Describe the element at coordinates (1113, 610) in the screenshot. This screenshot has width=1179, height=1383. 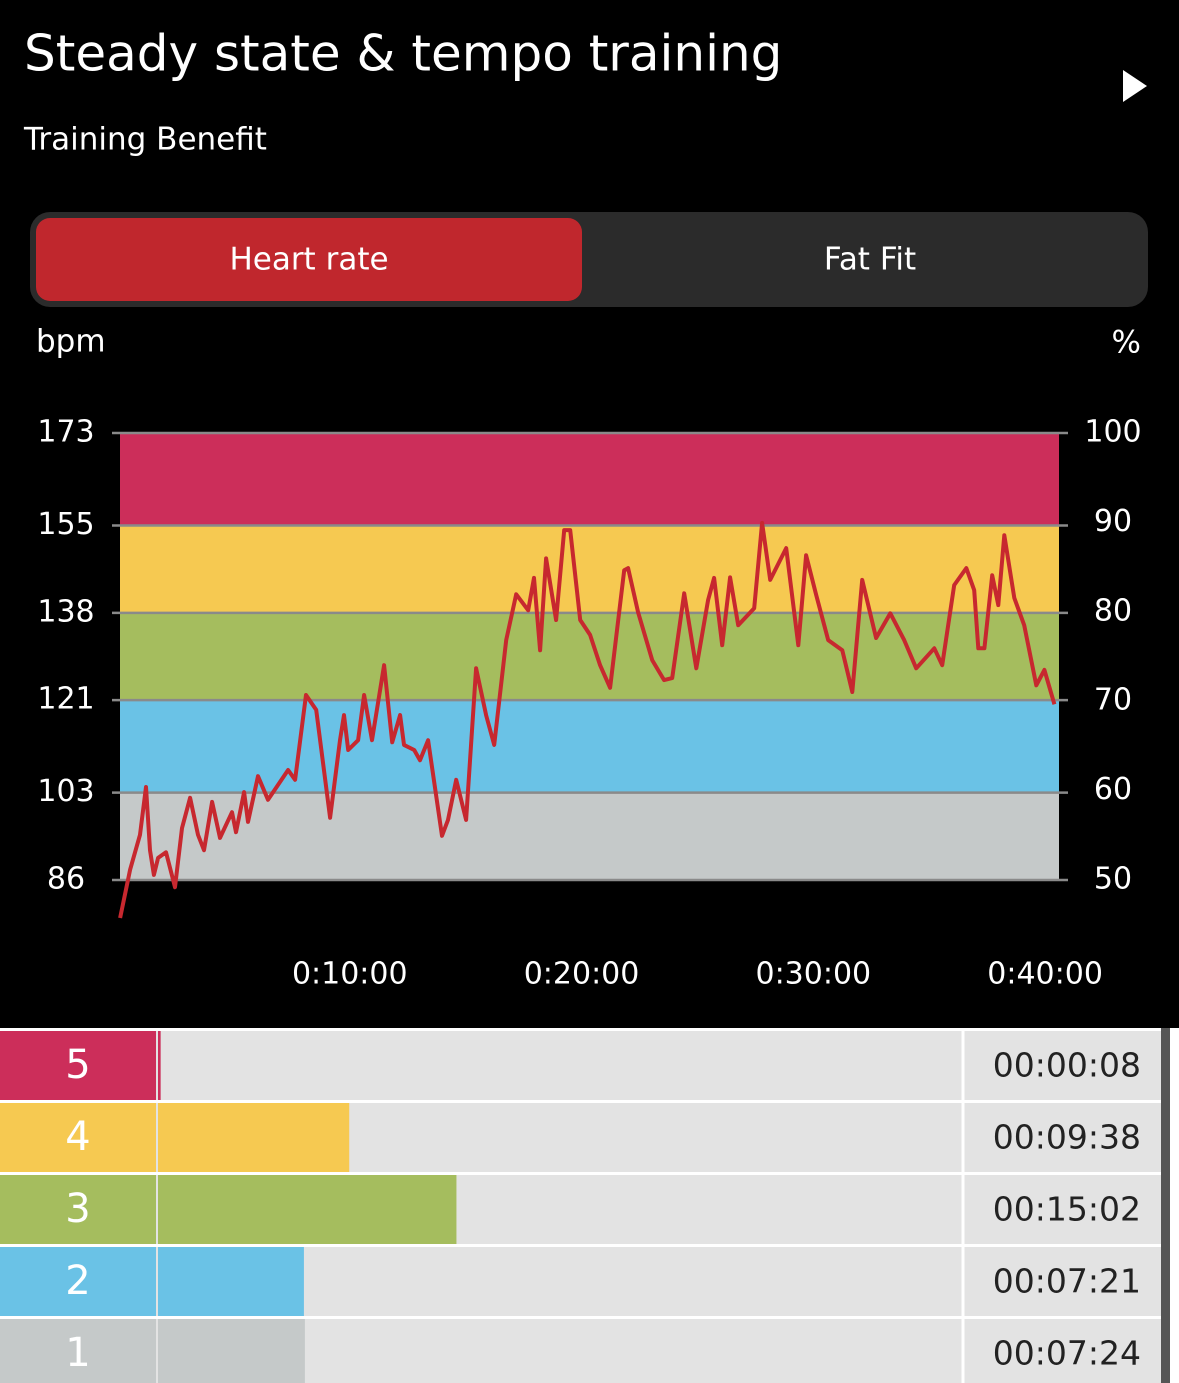
I see `y2-tick-label: 80` at that location.